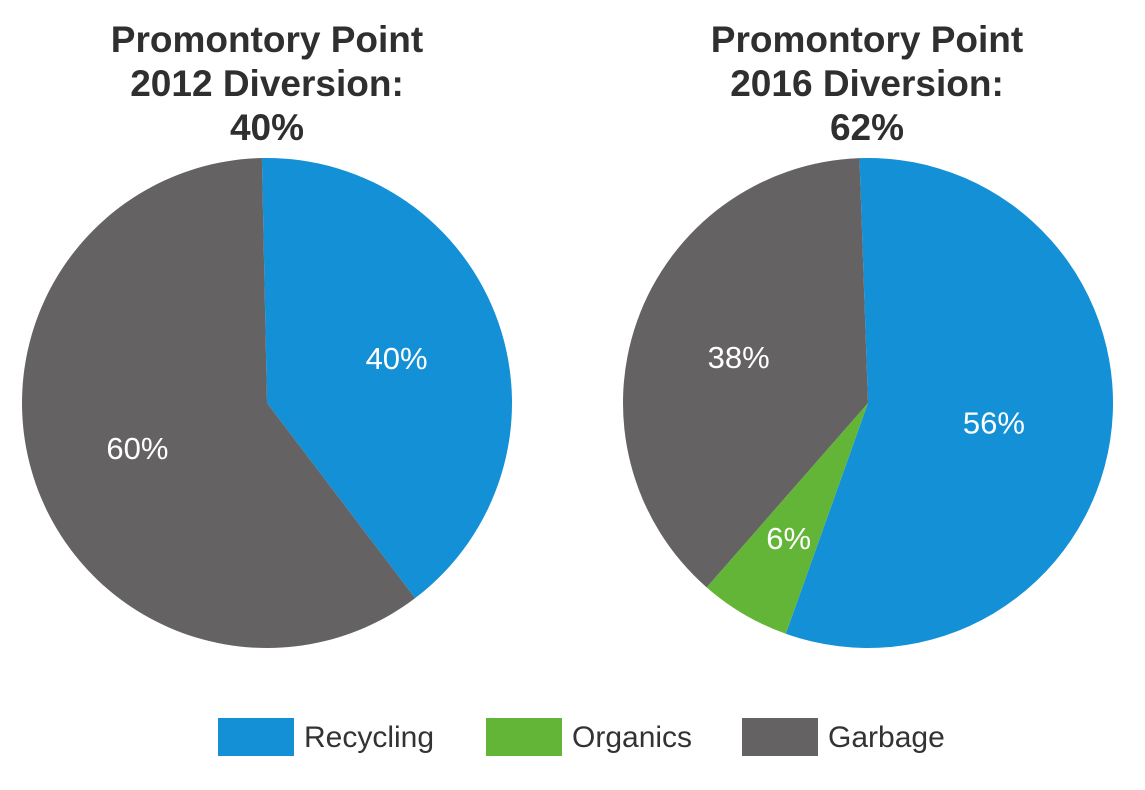 Image resolution: width=1145 pixels, height=790 pixels. Describe the element at coordinates (867, 39) in the screenshot. I see `pie-2016-title-line-1: Promontory Point` at that location.